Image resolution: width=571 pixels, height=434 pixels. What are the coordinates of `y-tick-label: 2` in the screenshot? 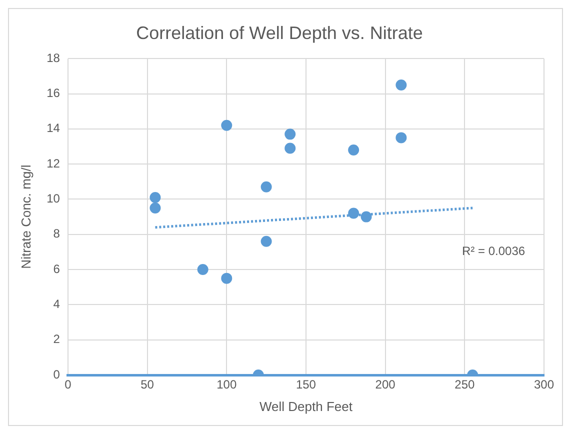 It's located at (56, 339).